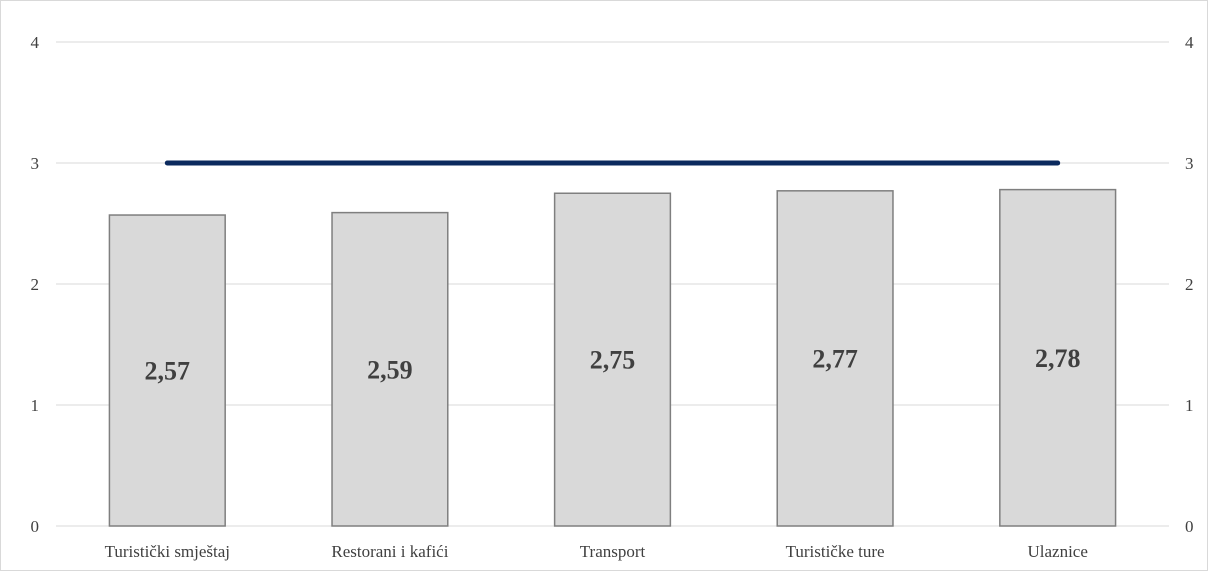 This screenshot has width=1208, height=571. I want to click on data-label: 2,78, so click(1058, 358).